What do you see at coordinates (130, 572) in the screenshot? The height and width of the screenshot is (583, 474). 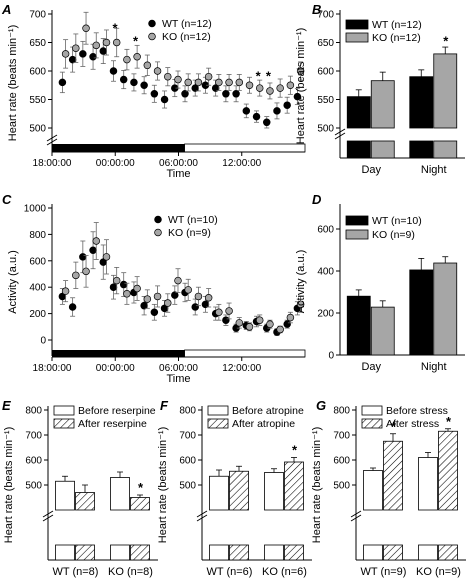 I see `category-label: KO (n=8)` at bounding box center [130, 572].